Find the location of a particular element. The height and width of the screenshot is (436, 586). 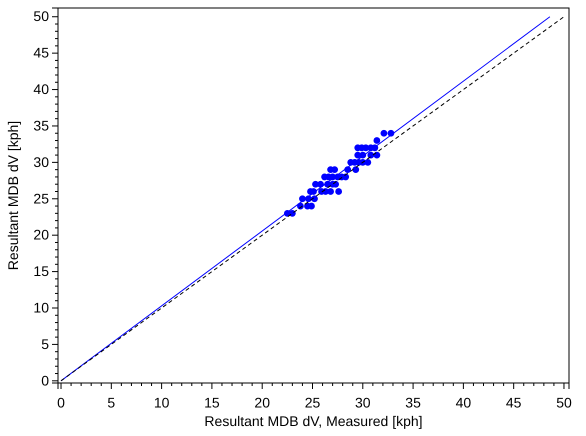

y-tick-label: 0 is located at coordinates (45, 380).